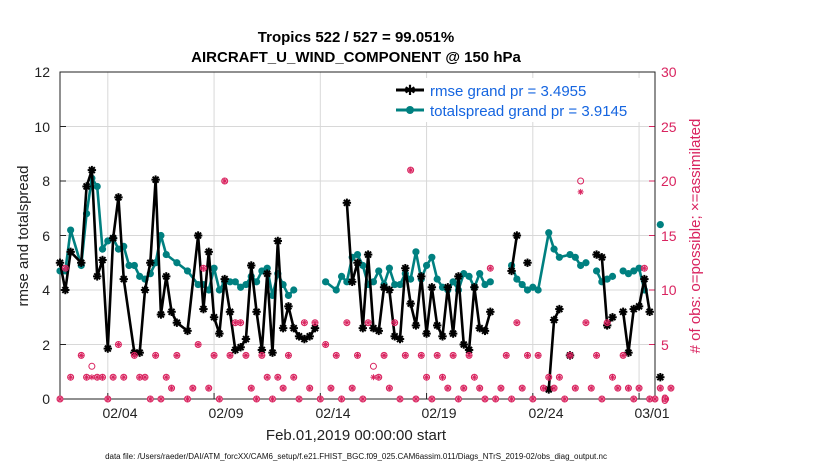  What do you see at coordinates (332, 413) in the screenshot?
I see `x-tick-label: 02/14` at bounding box center [332, 413].